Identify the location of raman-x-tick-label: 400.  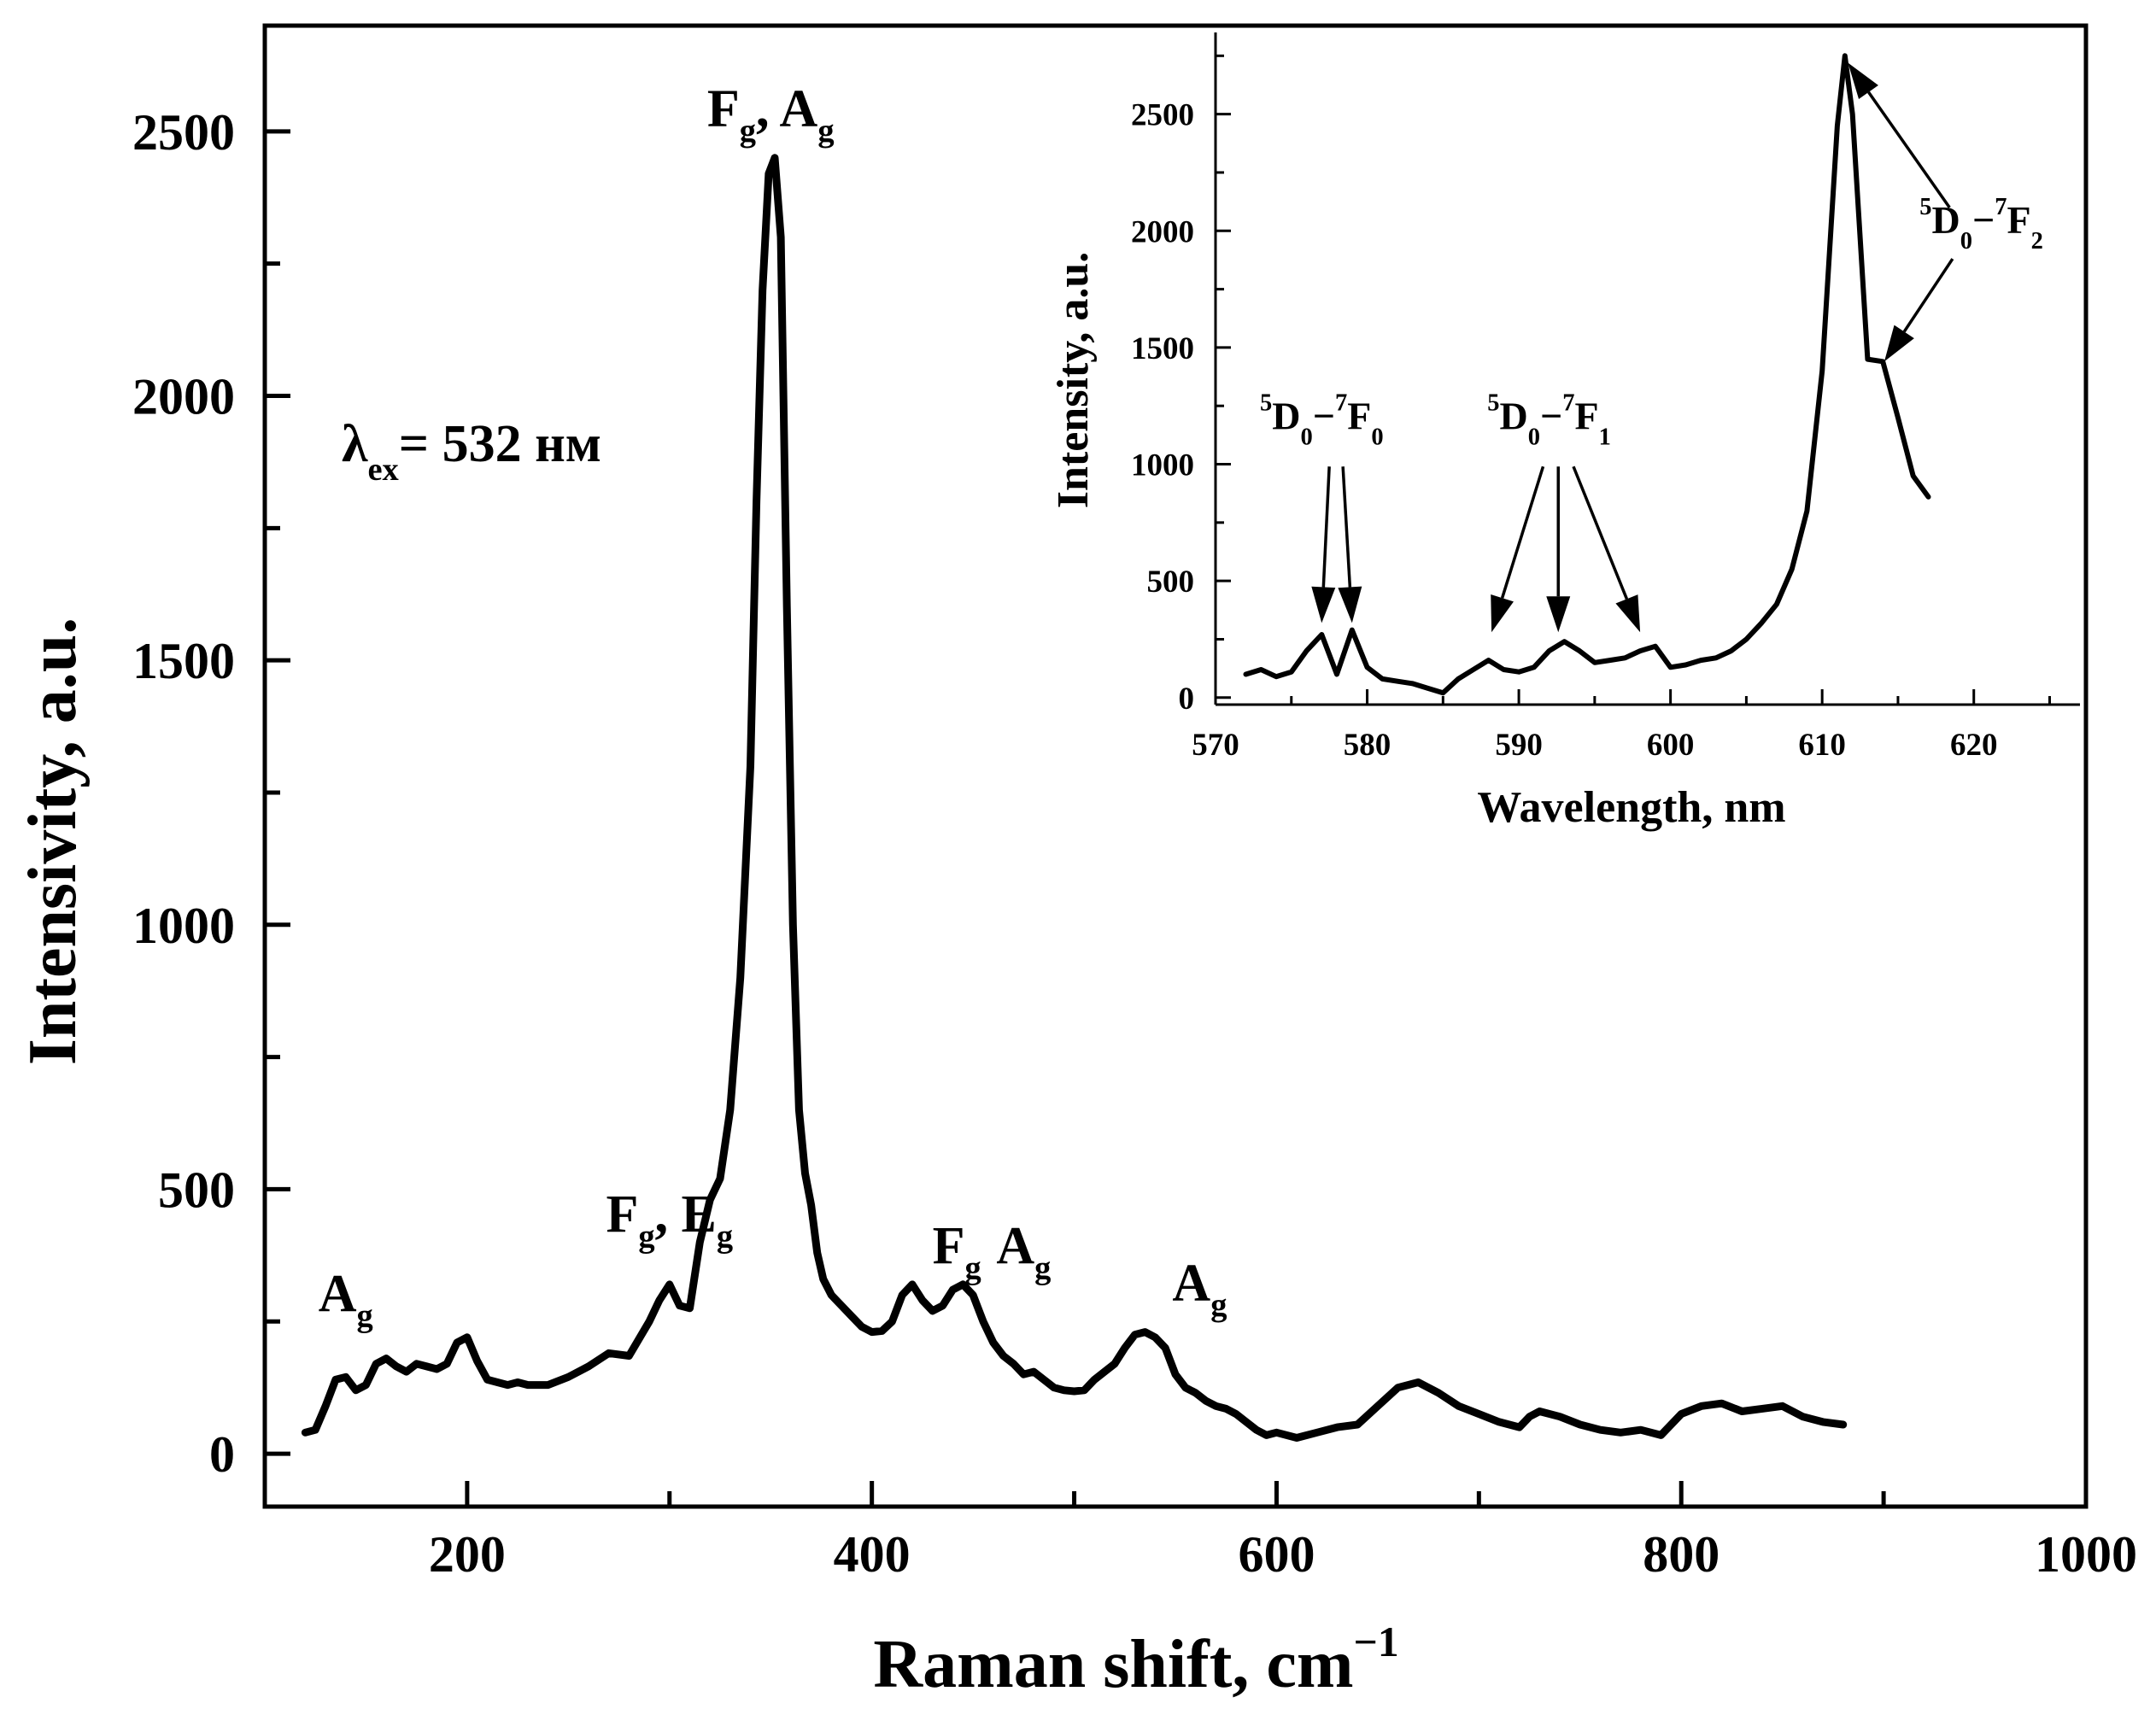
(873, 1555).